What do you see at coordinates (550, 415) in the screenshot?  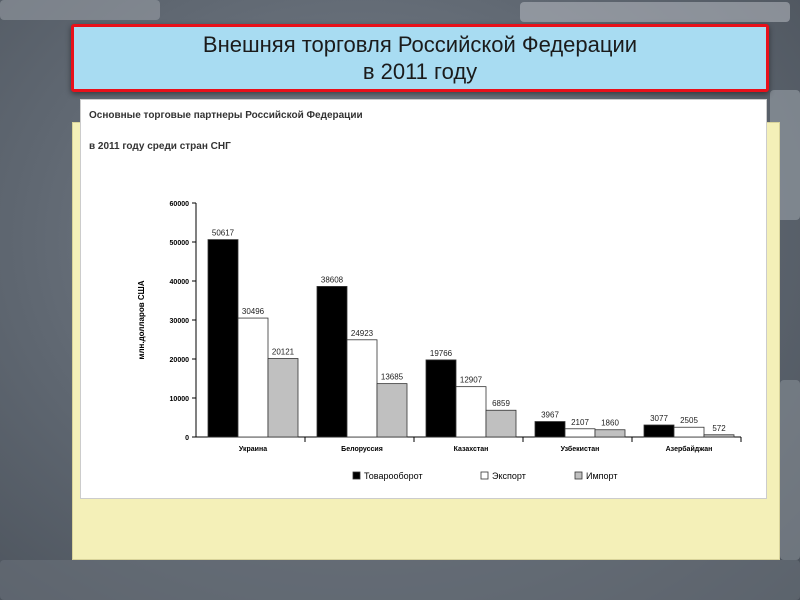 I see `data-label: 3967` at bounding box center [550, 415].